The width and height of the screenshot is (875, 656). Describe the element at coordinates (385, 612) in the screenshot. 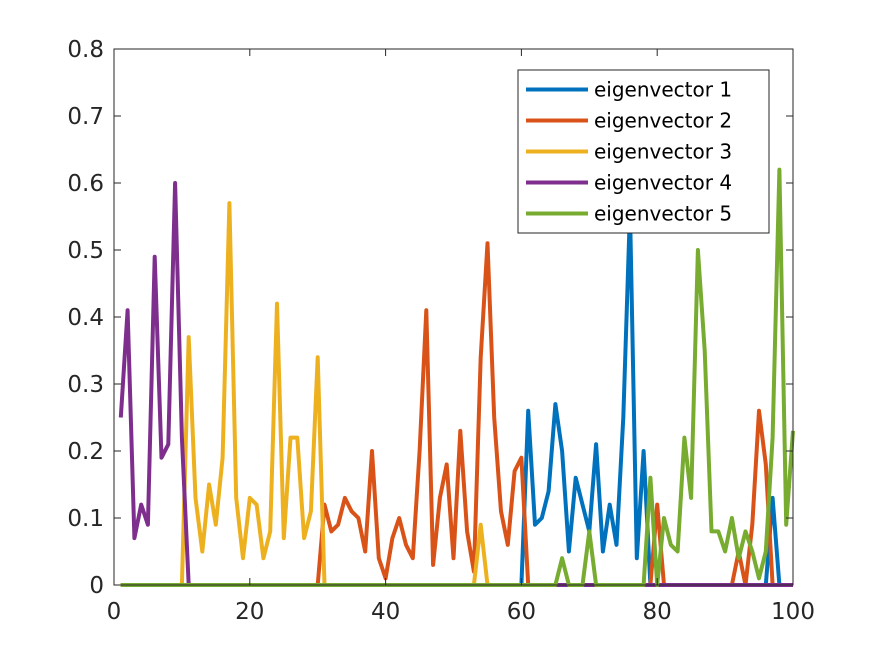

I see `x-tick-label: 40` at that location.